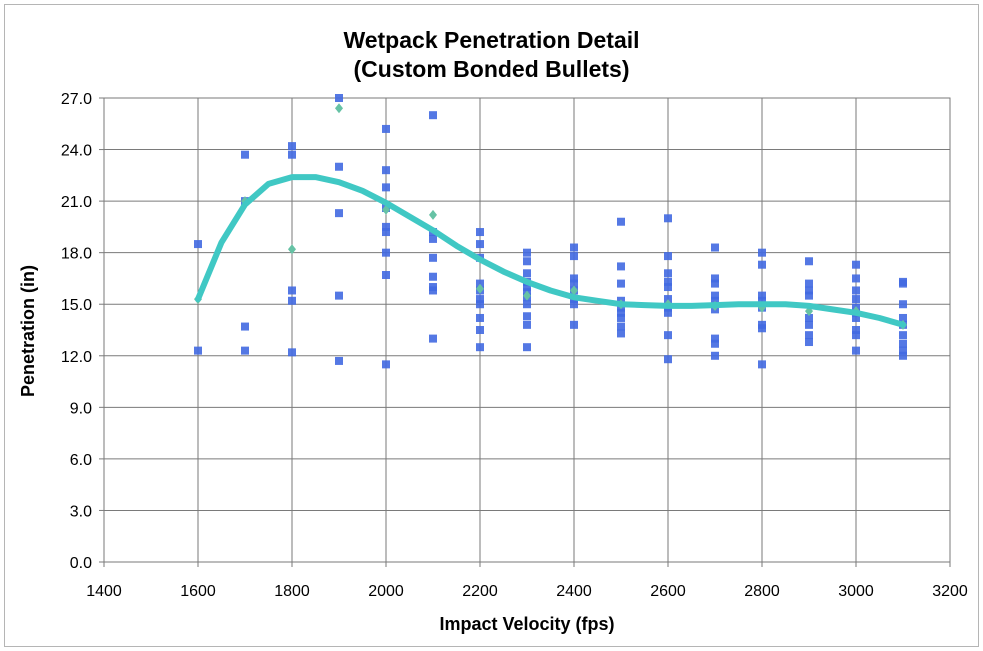 The width and height of the screenshot is (983, 651). What do you see at coordinates (76, 254) in the screenshot?
I see `y-tick-label: 18.0` at bounding box center [76, 254].